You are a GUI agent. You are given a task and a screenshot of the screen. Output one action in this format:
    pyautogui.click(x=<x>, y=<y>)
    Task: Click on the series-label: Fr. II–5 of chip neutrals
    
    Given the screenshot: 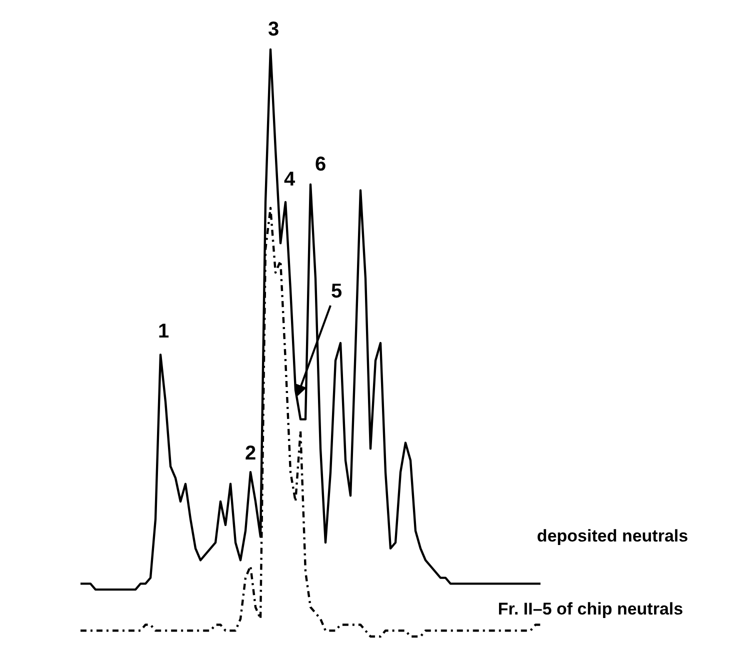 What is the action you would take?
    pyautogui.click(x=591, y=609)
    